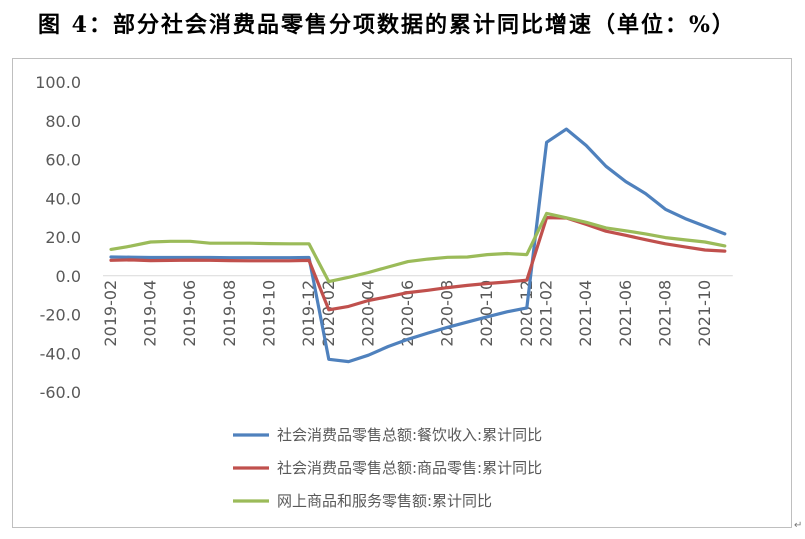  What do you see at coordinates (63, 121) in the screenshot?
I see `y-tick-label: 80.0` at bounding box center [63, 121].